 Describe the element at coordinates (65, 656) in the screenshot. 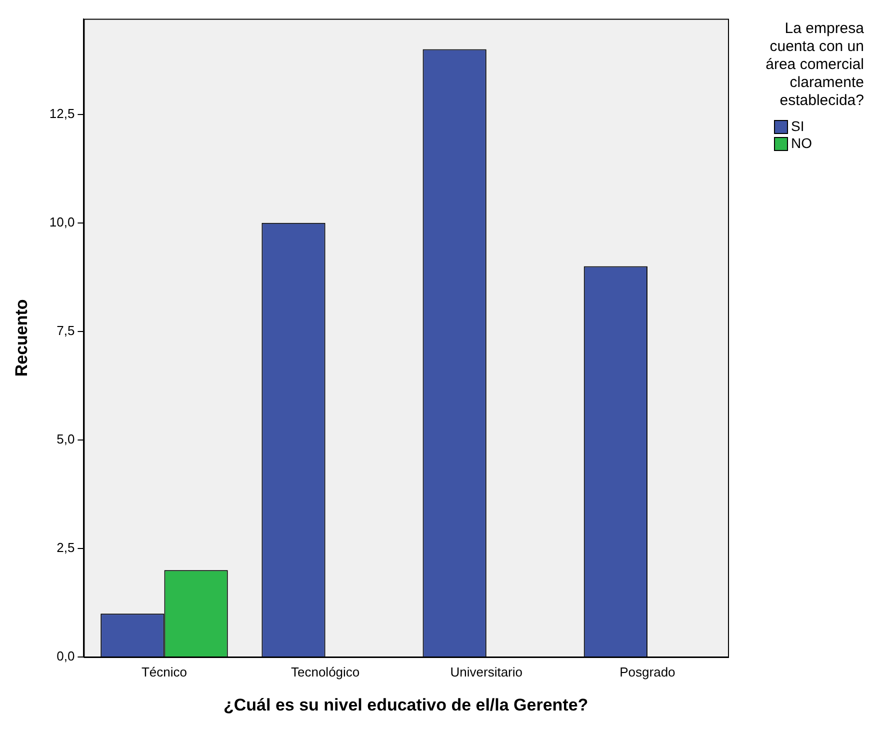

I see `y-tick-label: 0,0` at that location.